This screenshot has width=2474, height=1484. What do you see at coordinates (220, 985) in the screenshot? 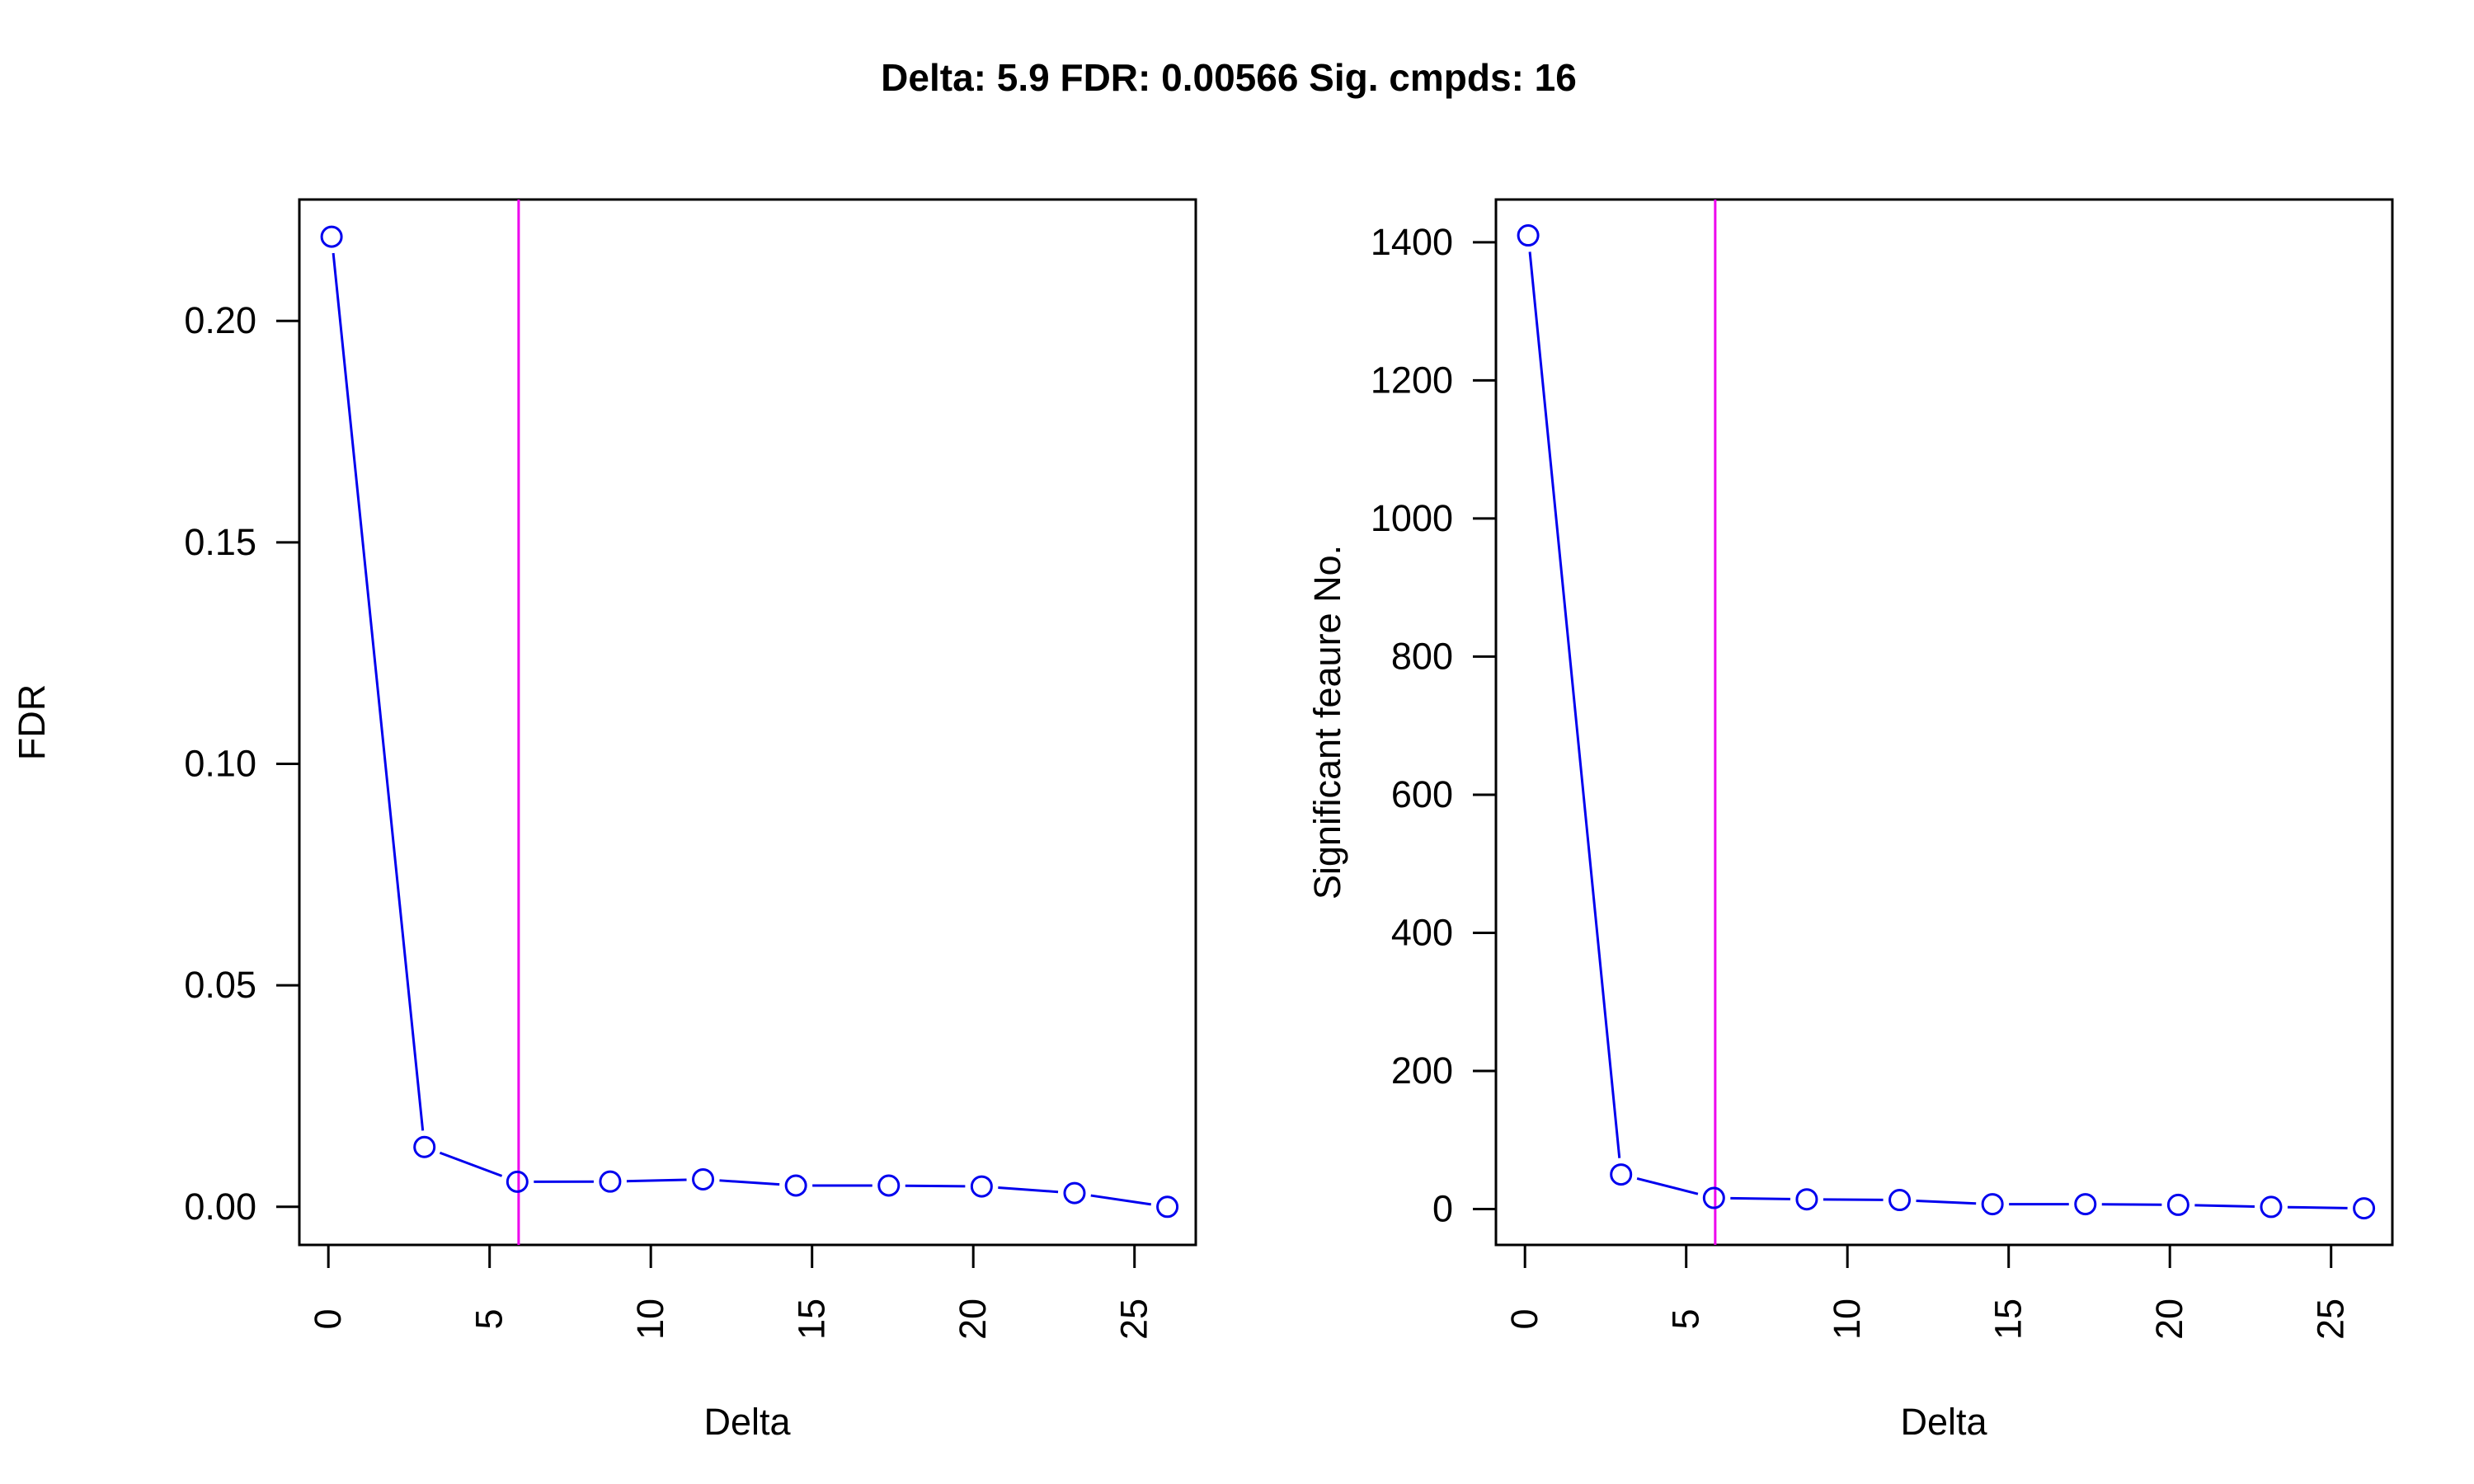
I see `fdr-y-tick-label: 0.05` at bounding box center [220, 985].